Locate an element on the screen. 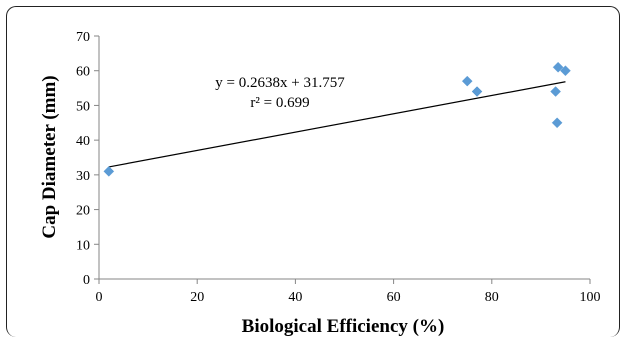 The height and width of the screenshot is (339, 627). x-tick-label: 100 is located at coordinates (590, 297).